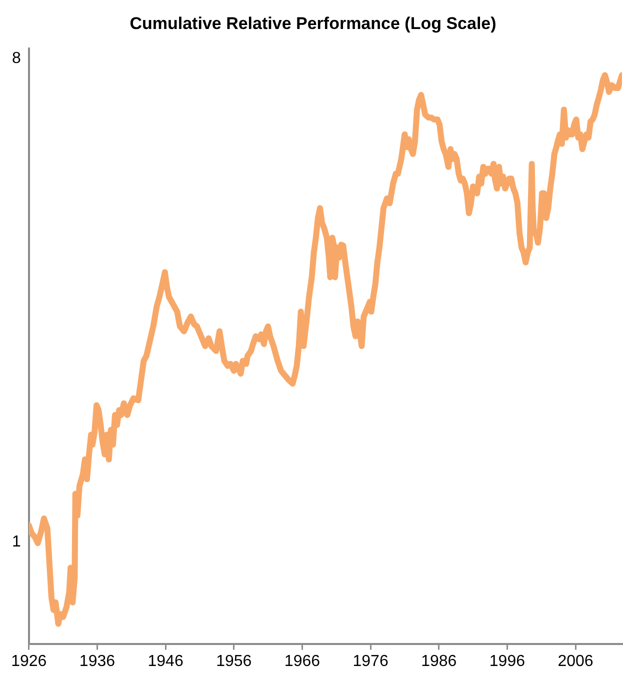  What do you see at coordinates (370, 661) in the screenshot?
I see `x-tick-label: 1976` at bounding box center [370, 661].